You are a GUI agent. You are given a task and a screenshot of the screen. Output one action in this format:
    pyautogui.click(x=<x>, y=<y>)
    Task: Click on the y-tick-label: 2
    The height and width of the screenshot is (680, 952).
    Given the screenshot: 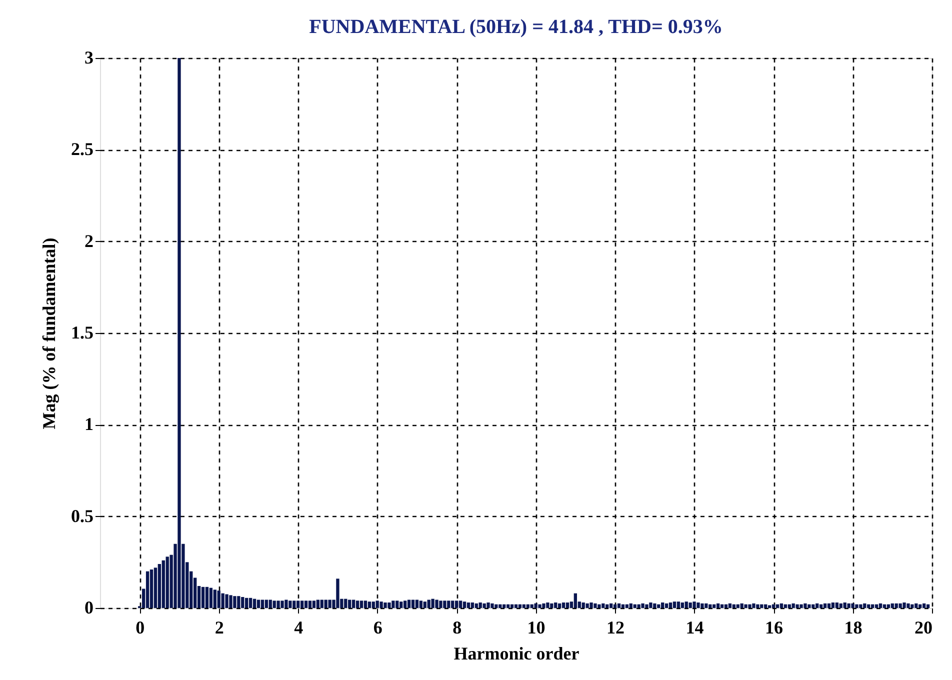 What is the action you would take?
    pyautogui.click(x=89, y=240)
    